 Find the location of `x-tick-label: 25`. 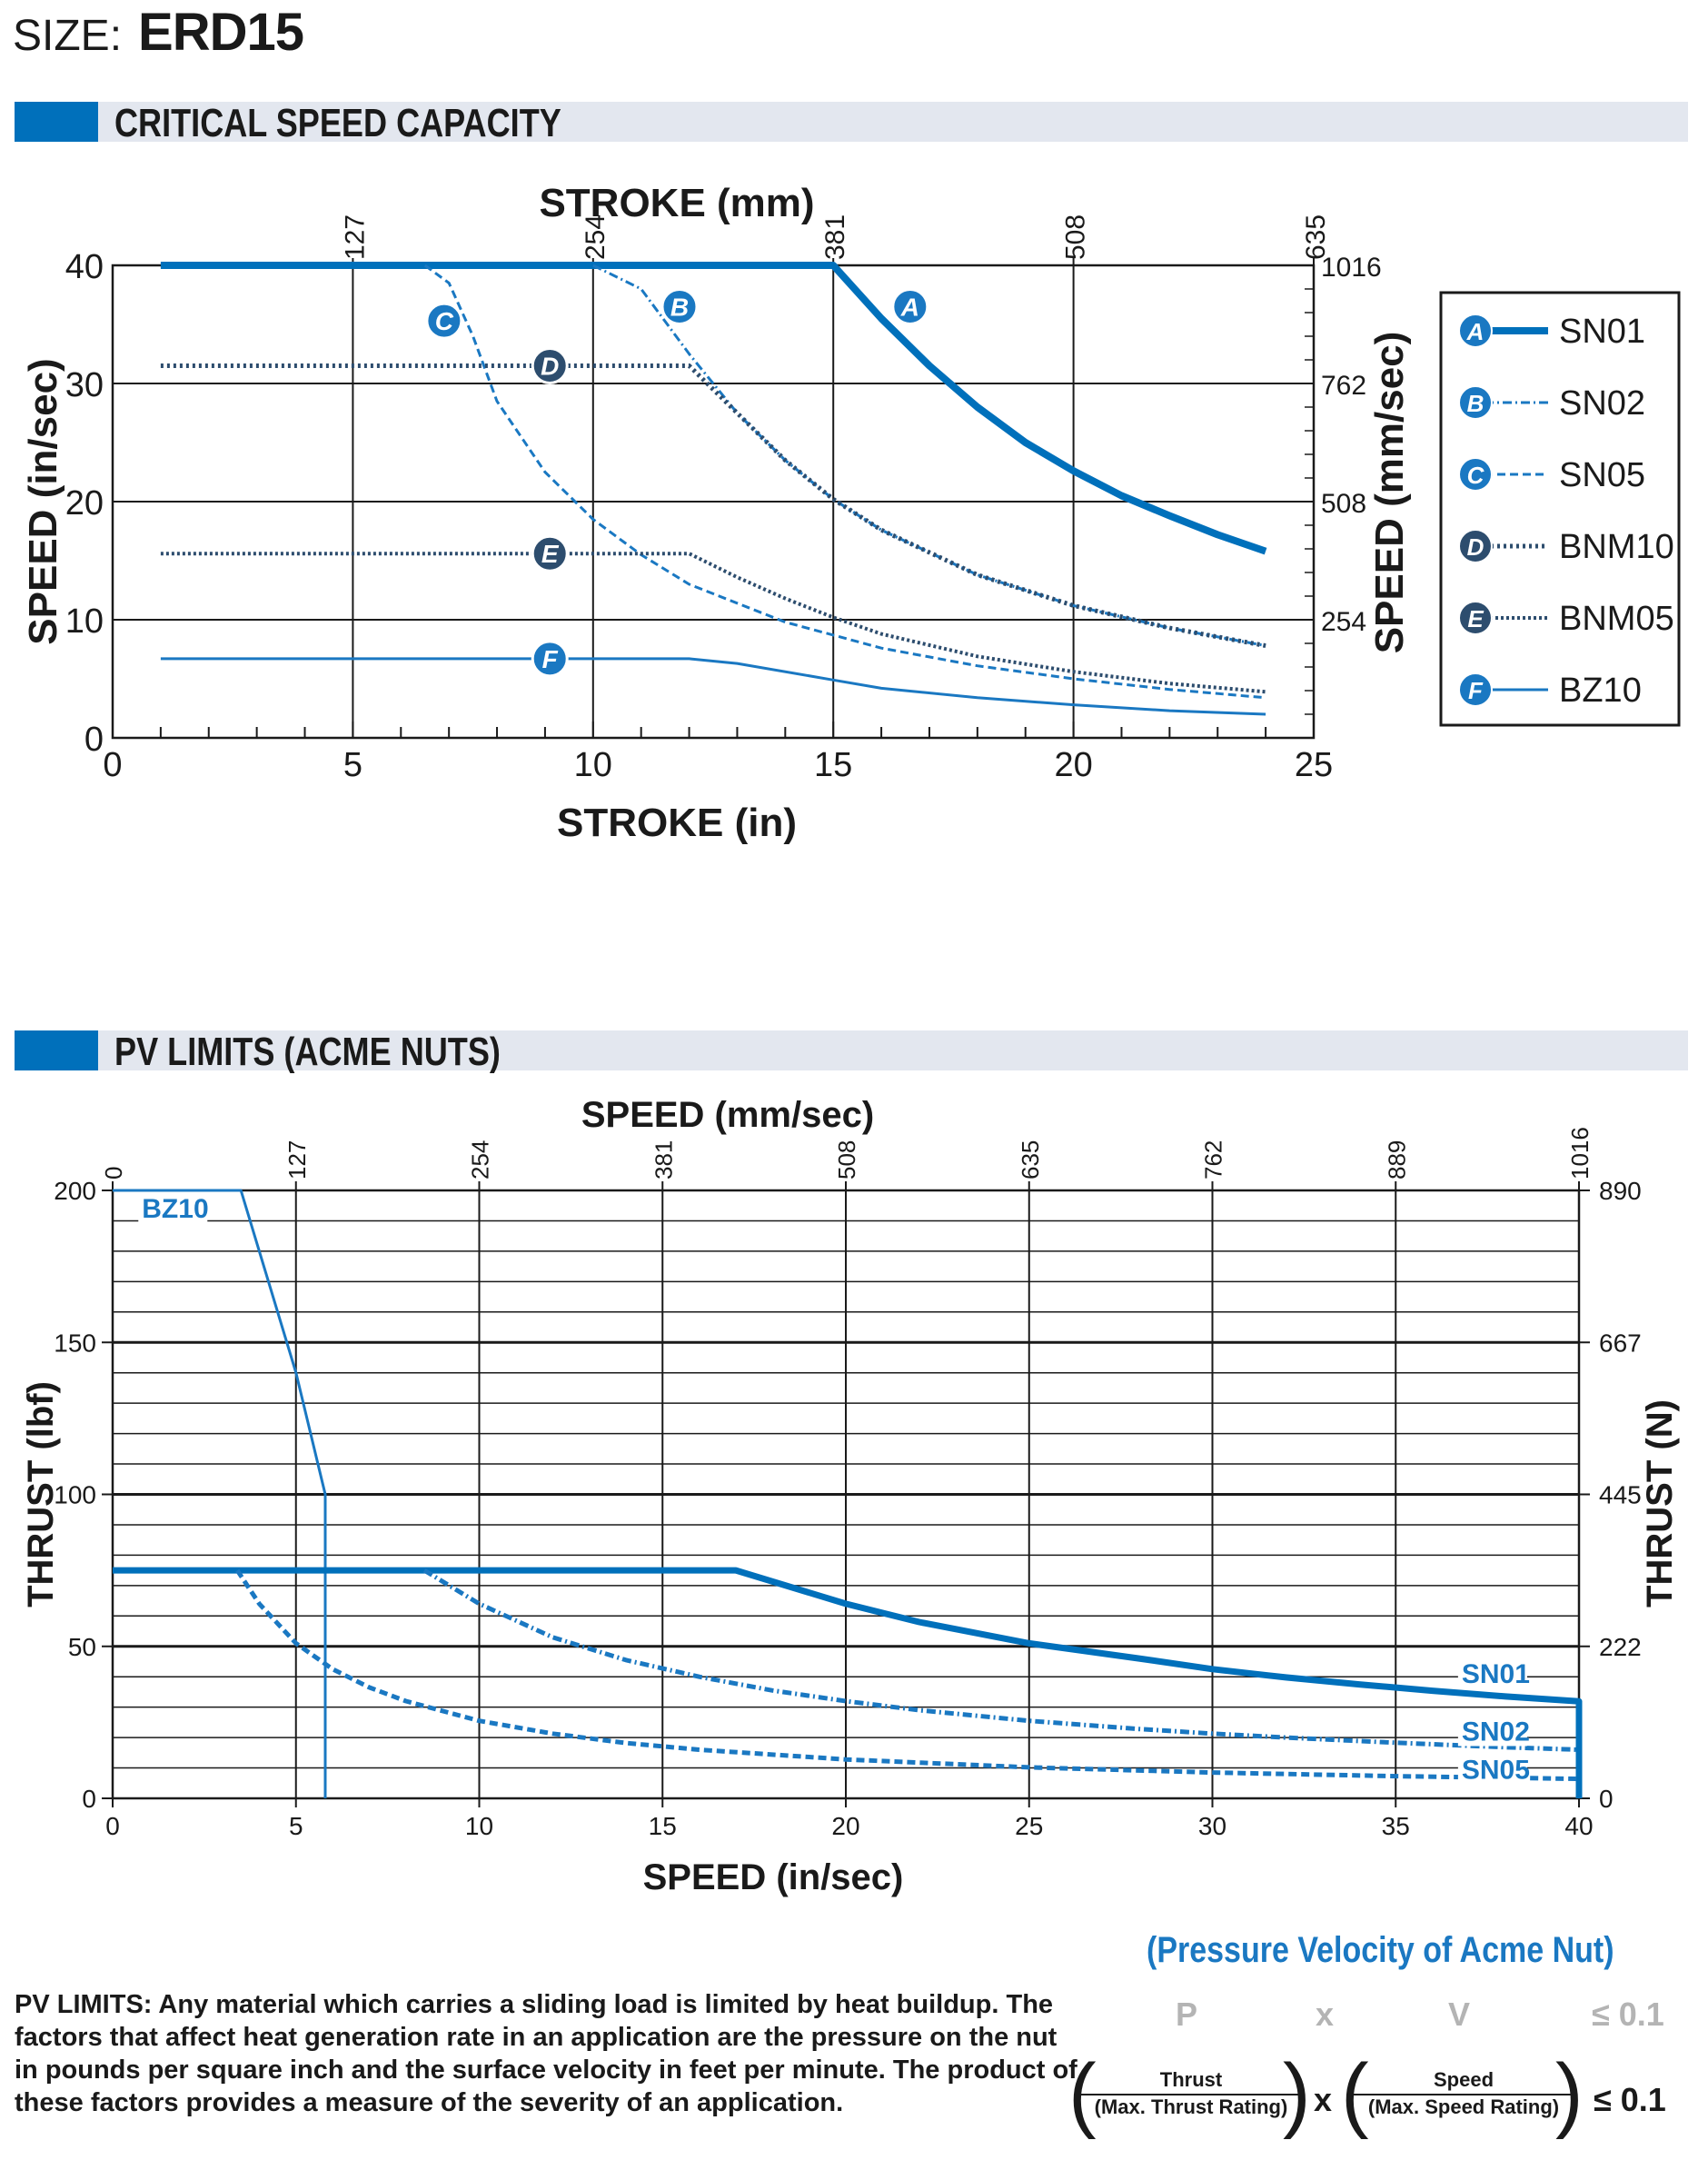

x-tick-label: 25 is located at coordinates (1314, 765).